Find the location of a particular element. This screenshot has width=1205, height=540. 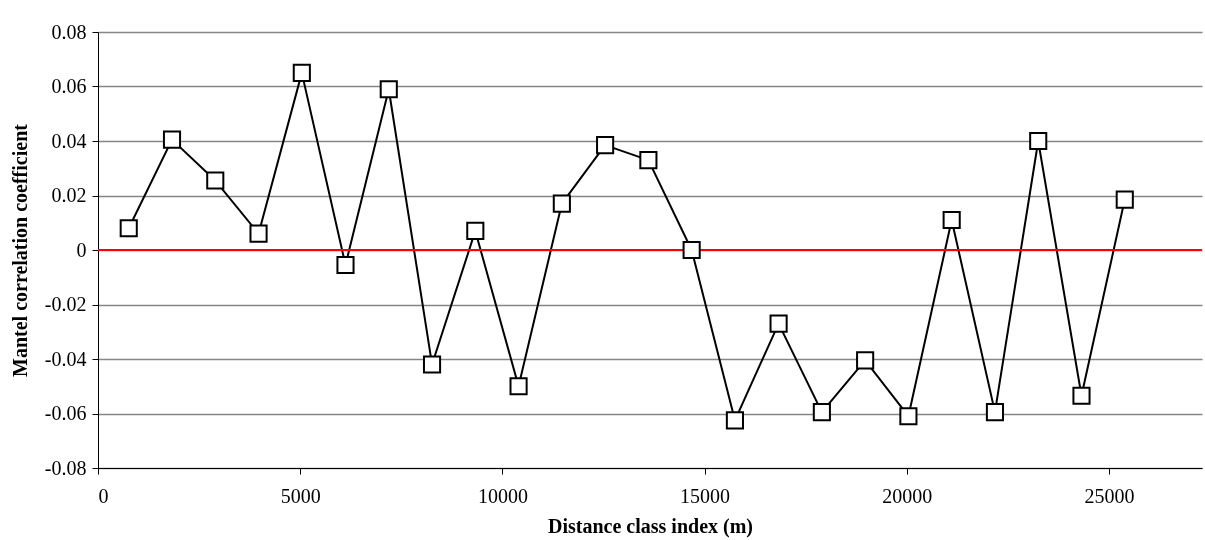

y-tick-label: 0.04 is located at coordinates (69, 140).